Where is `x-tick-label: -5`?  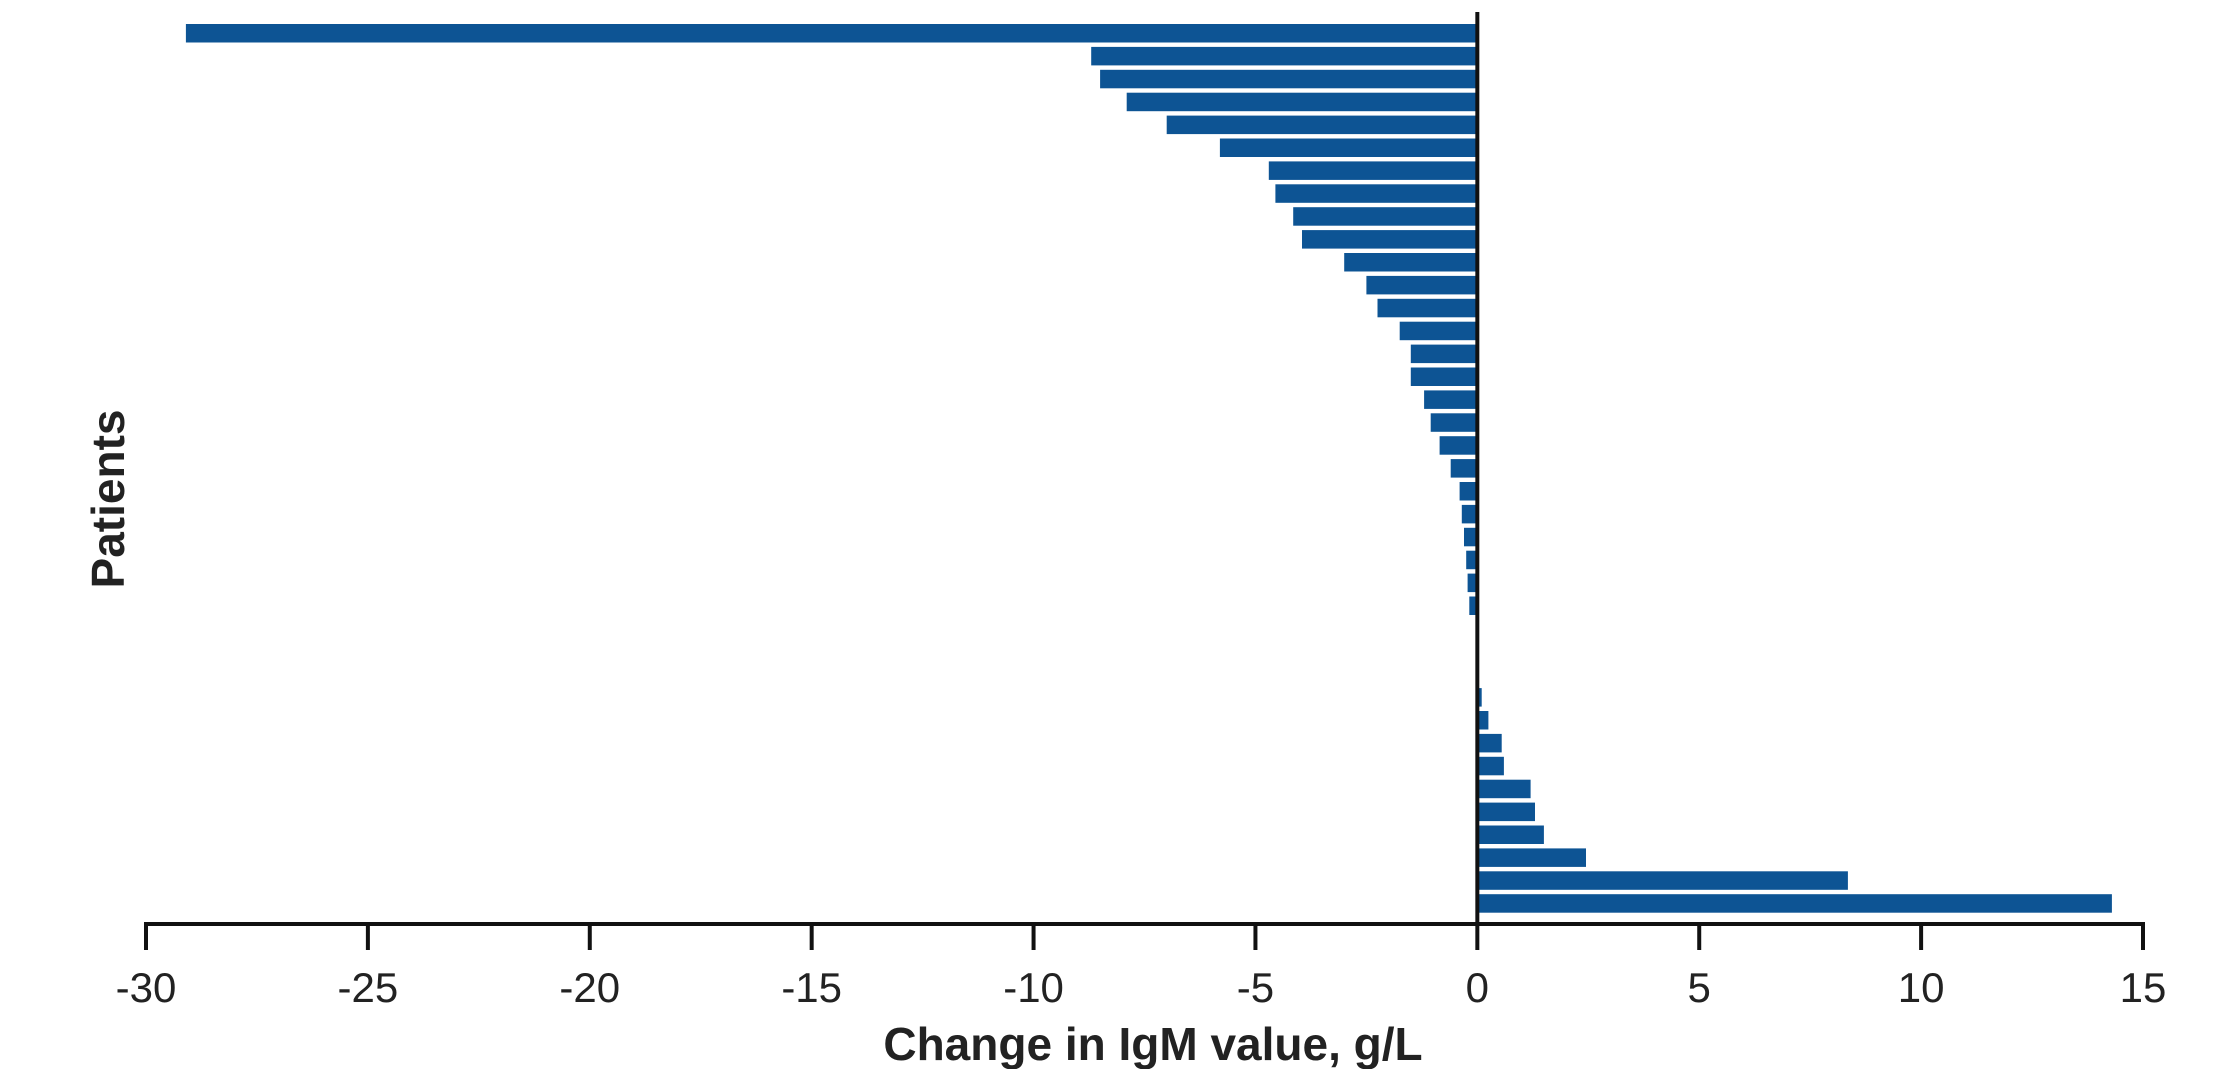
x-tick-label: -5 is located at coordinates (1255, 987).